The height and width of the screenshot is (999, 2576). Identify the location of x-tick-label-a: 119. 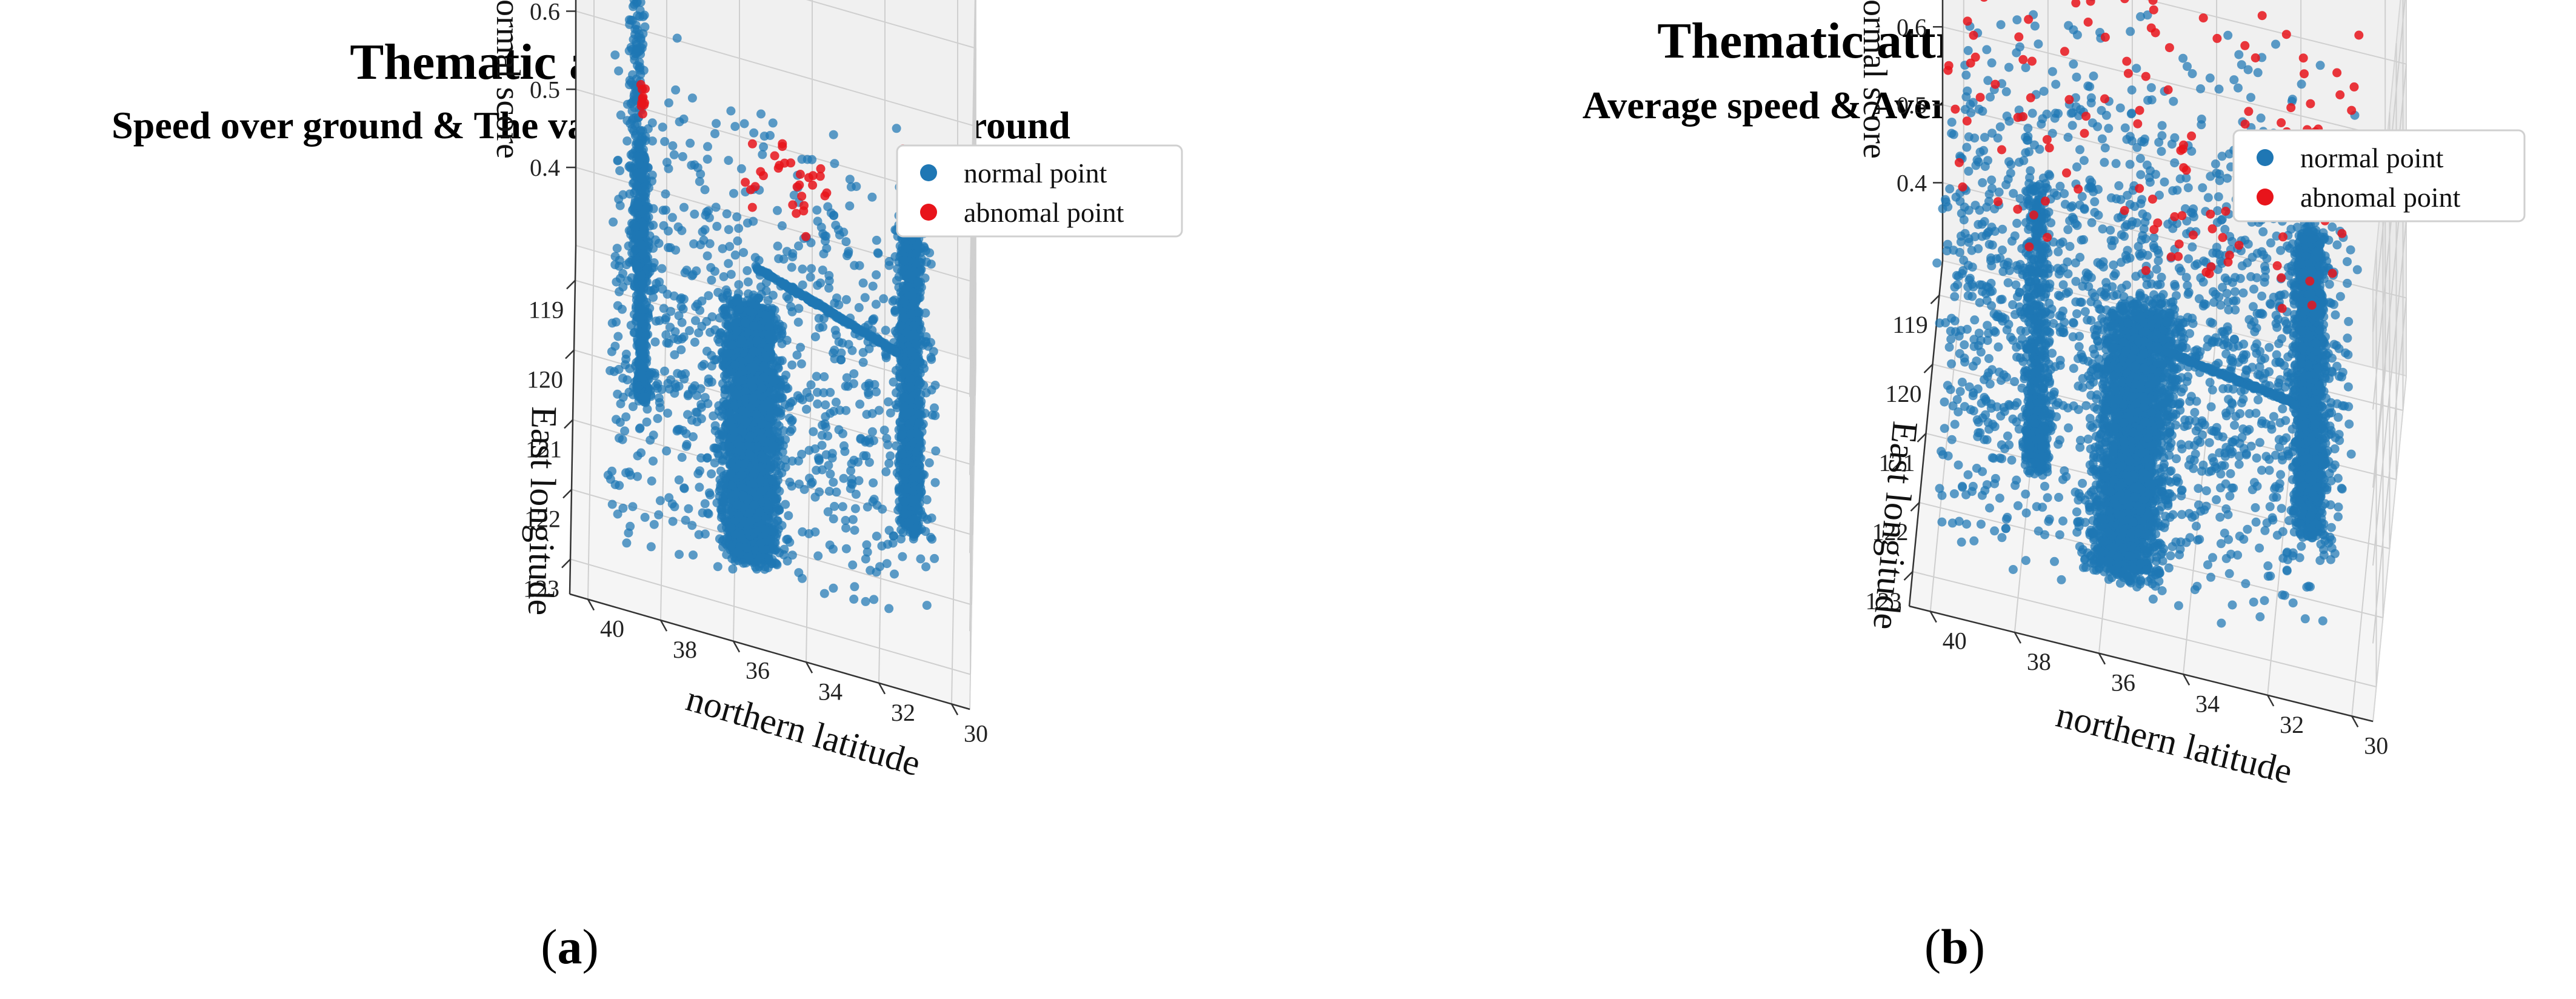
(546, 310).